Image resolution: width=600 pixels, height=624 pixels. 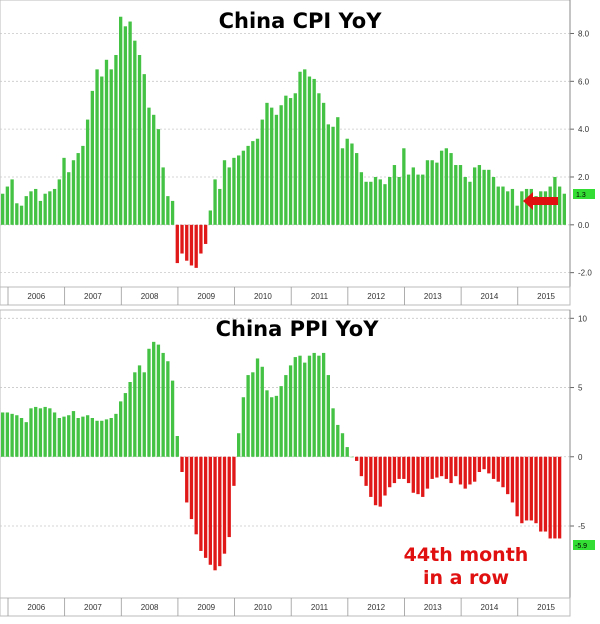 What do you see at coordinates (320, 607) in the screenshot?
I see `ppi-year-label: 2011` at bounding box center [320, 607].